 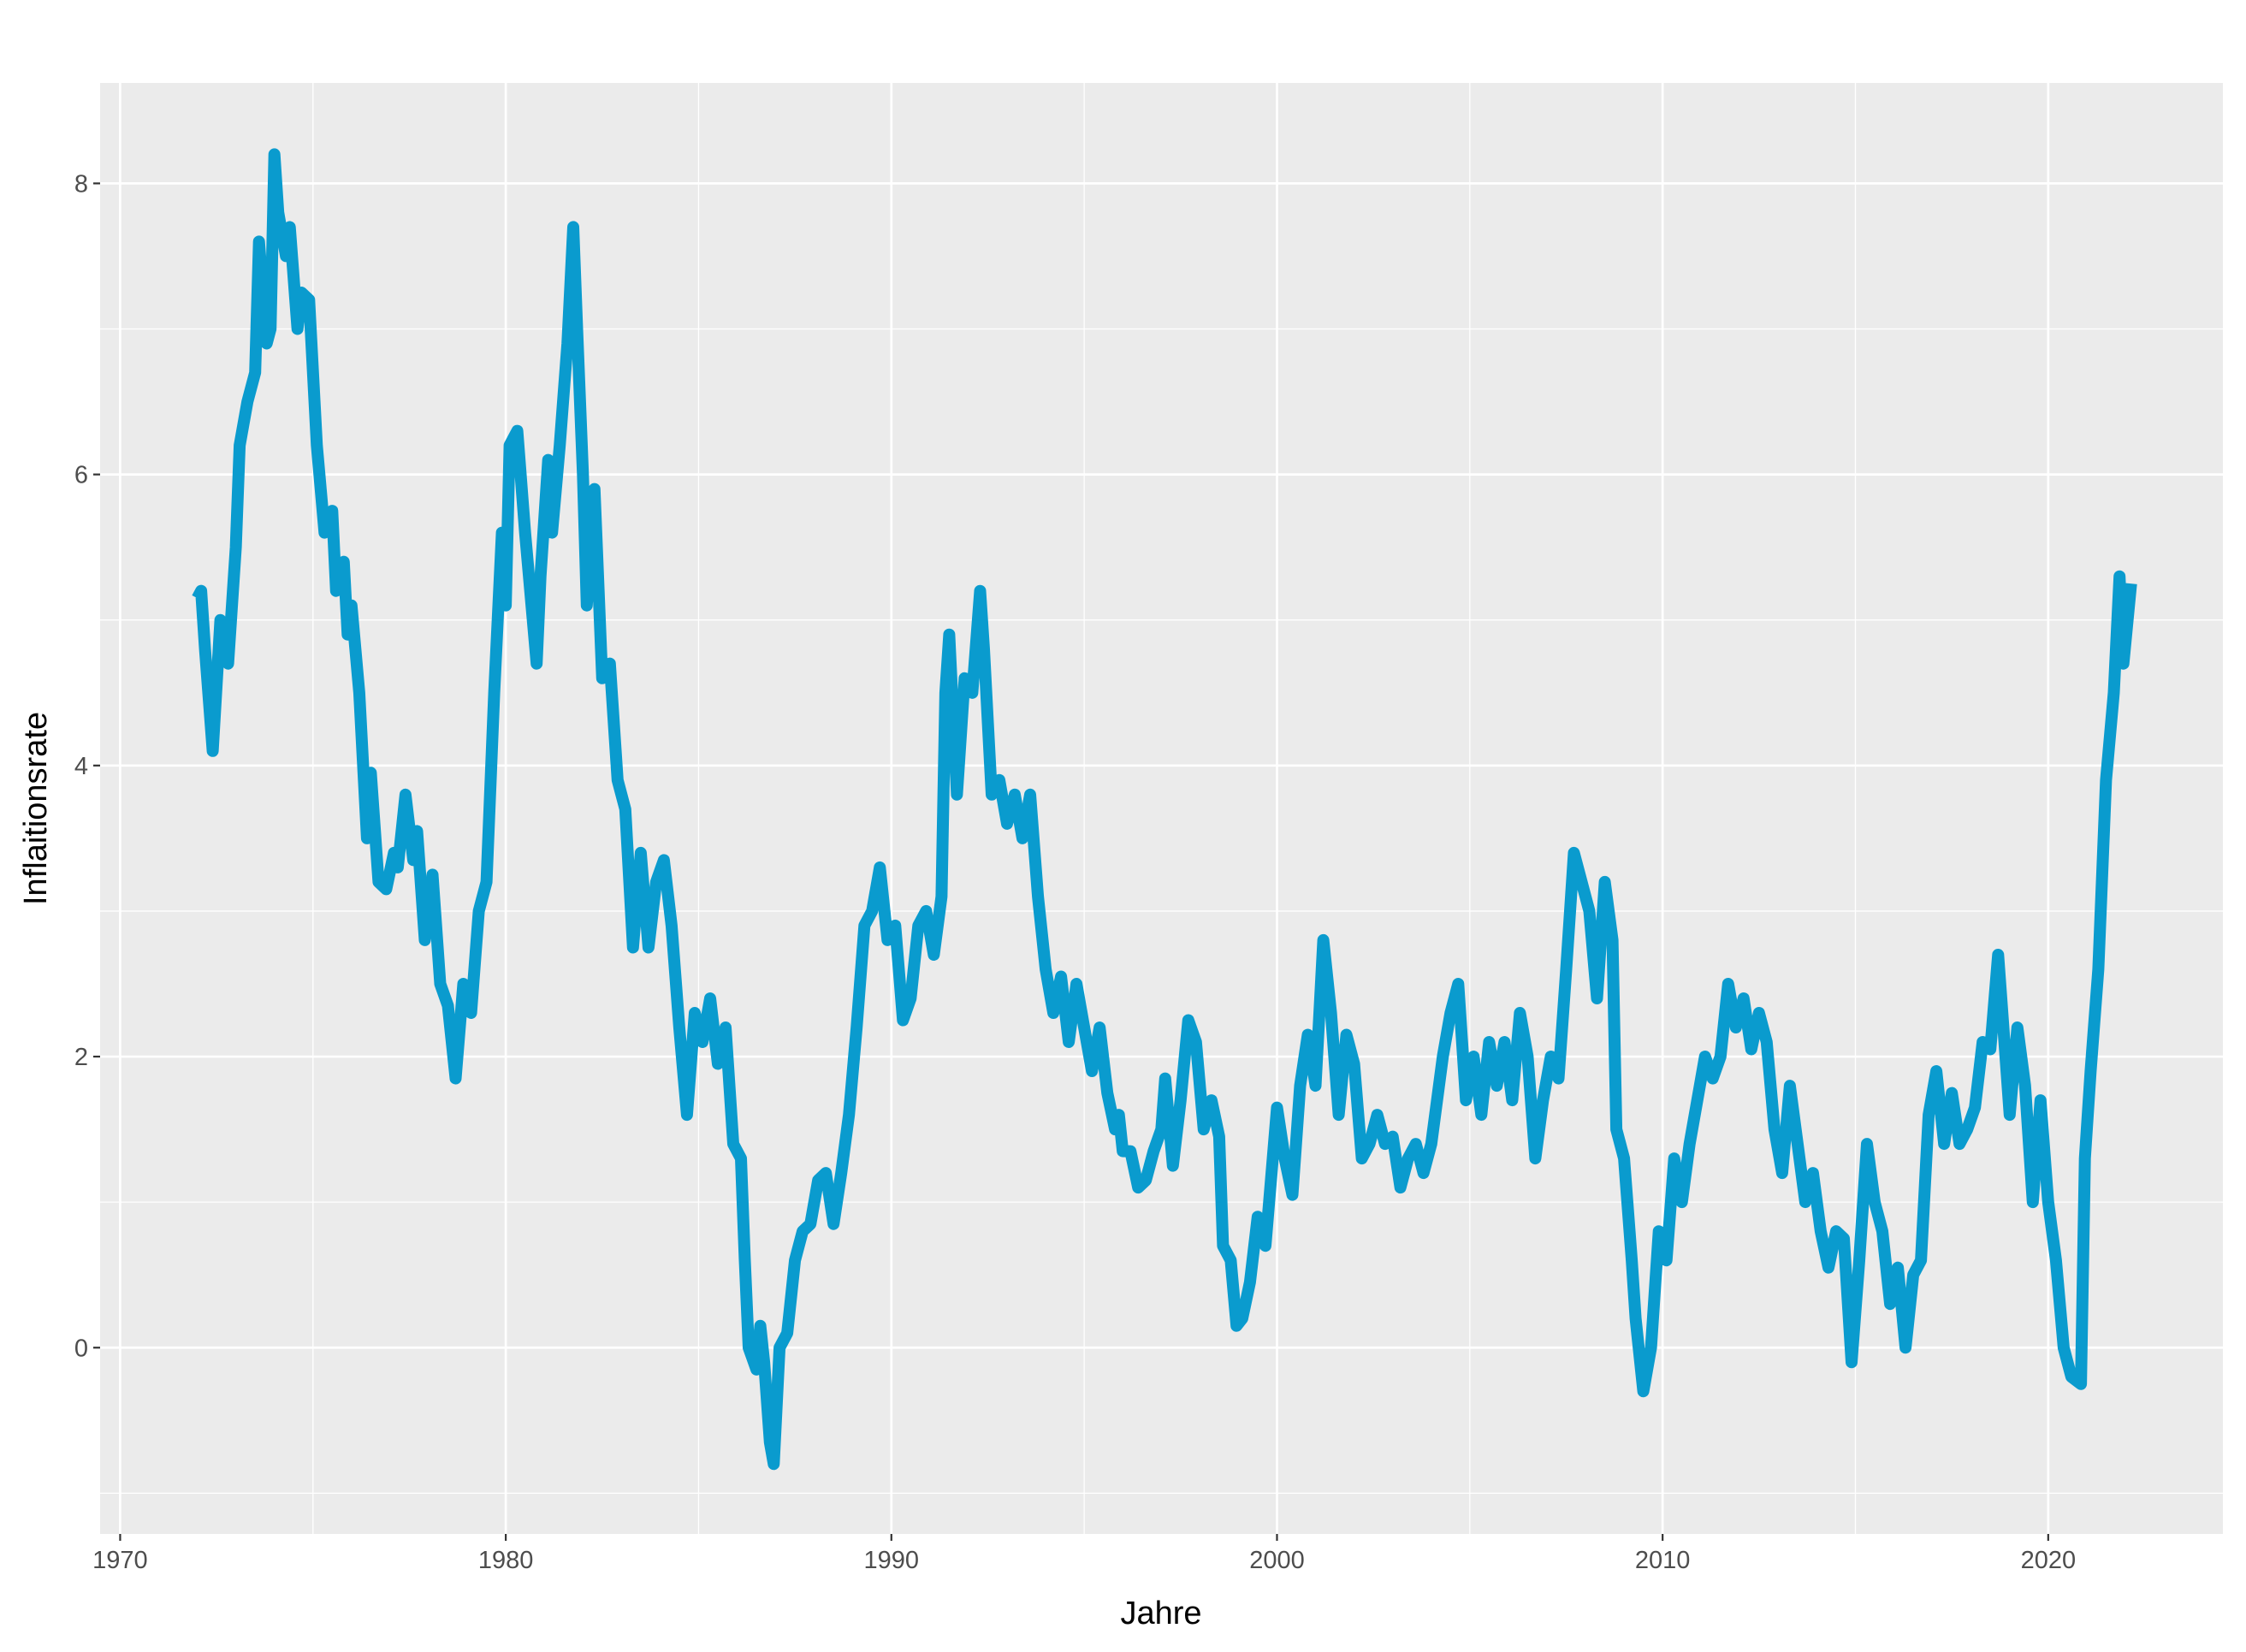 What do you see at coordinates (81, 184) in the screenshot?
I see `y-tick-label: 8` at bounding box center [81, 184].